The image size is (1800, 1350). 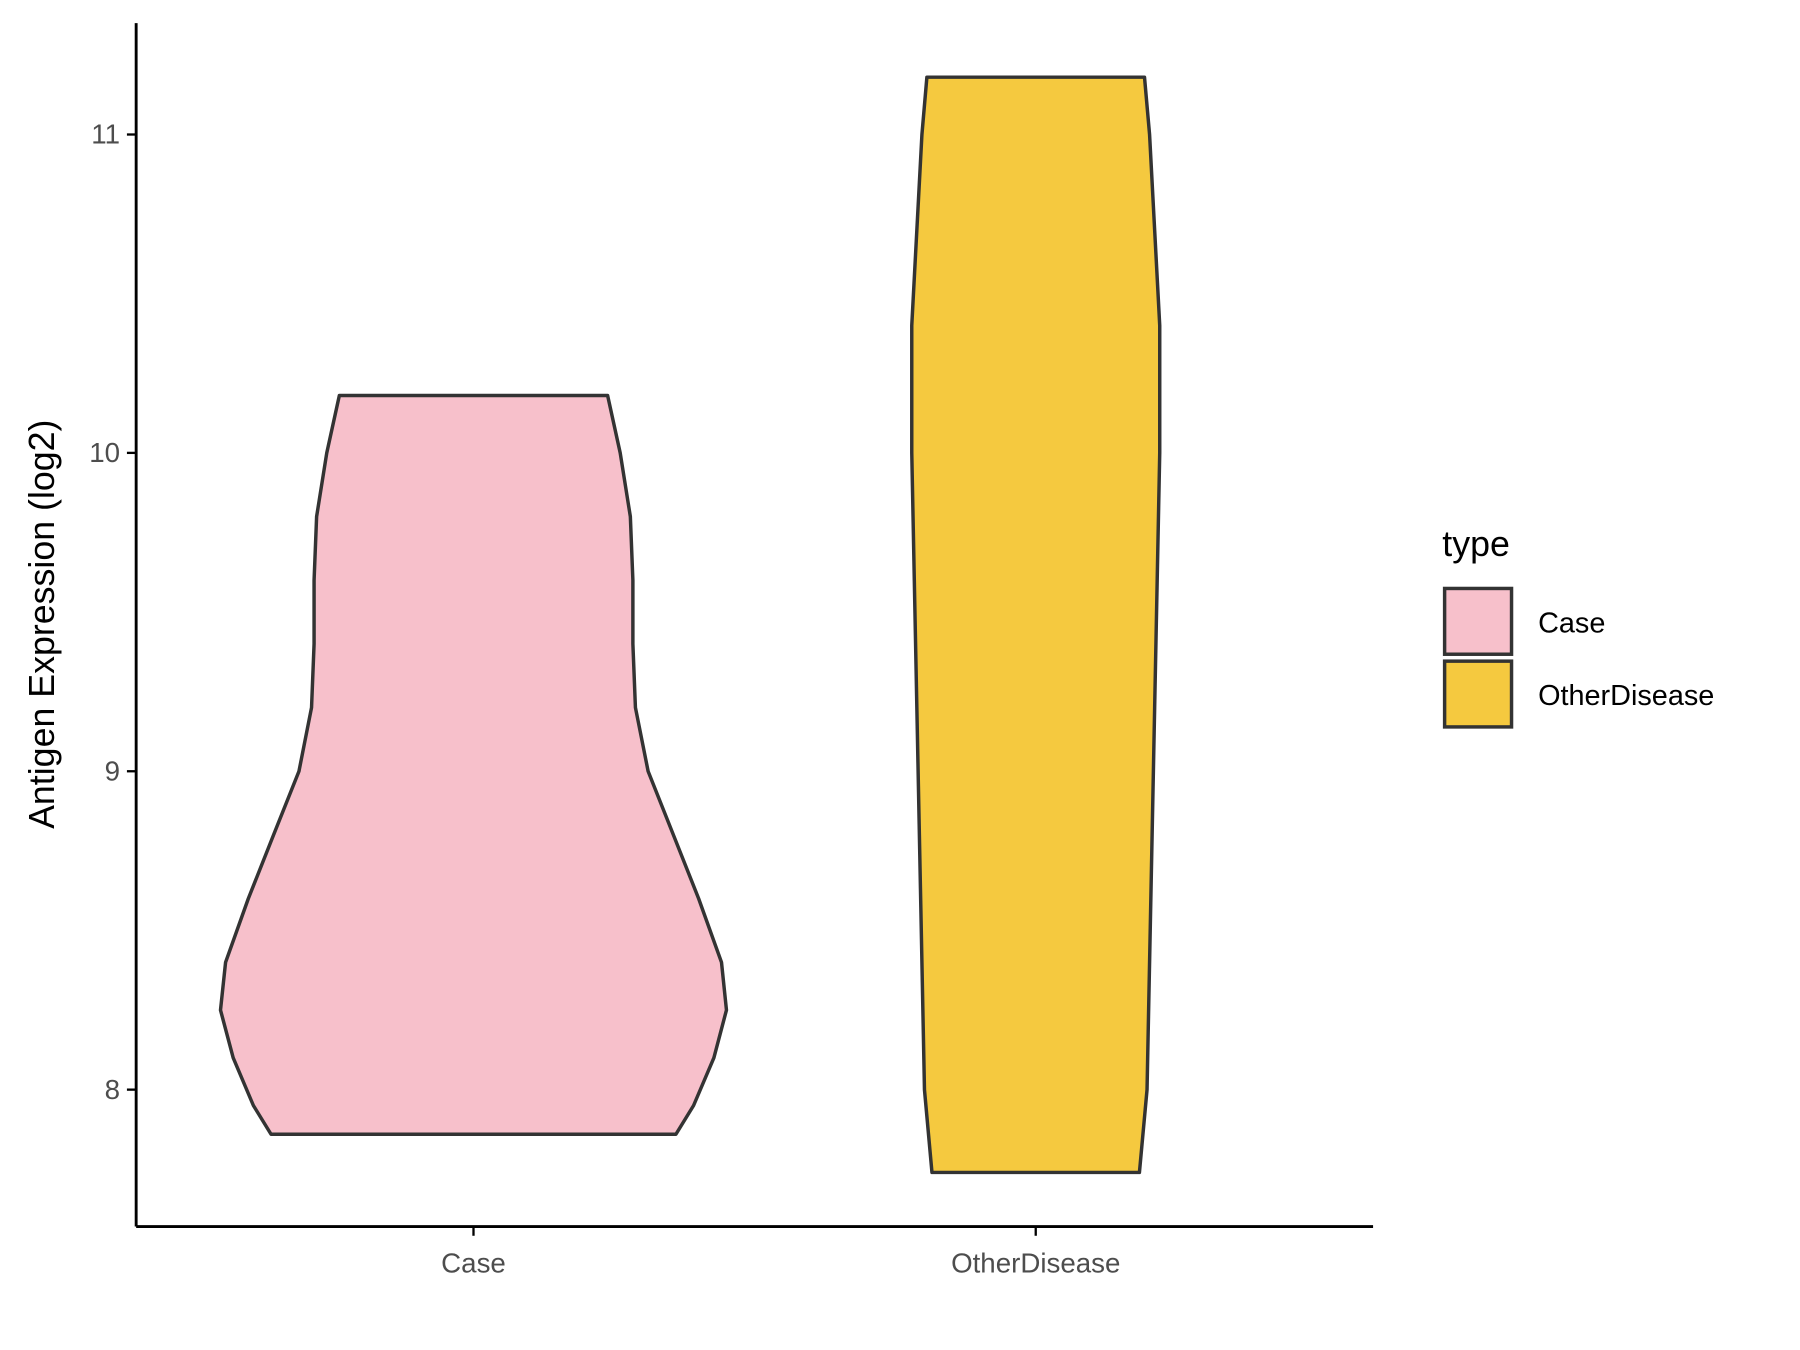 What do you see at coordinates (105, 134) in the screenshot?
I see `y-tick-label: 11` at bounding box center [105, 134].